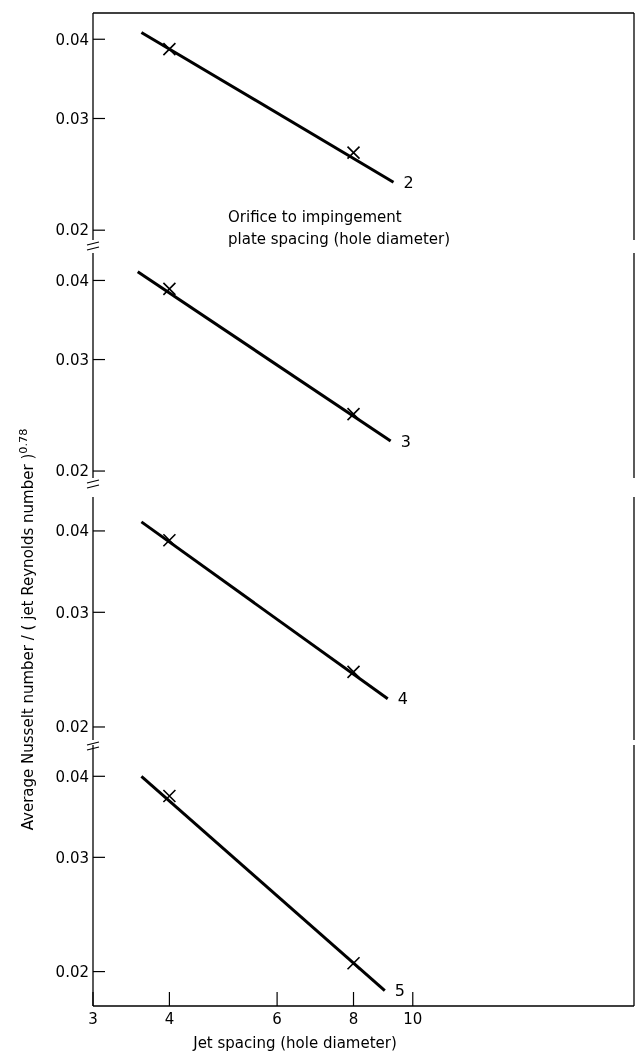 The width and height of the screenshot is (637, 1056). Describe the element at coordinates (402, 699) in the screenshot. I see `annotation: 4` at that location.